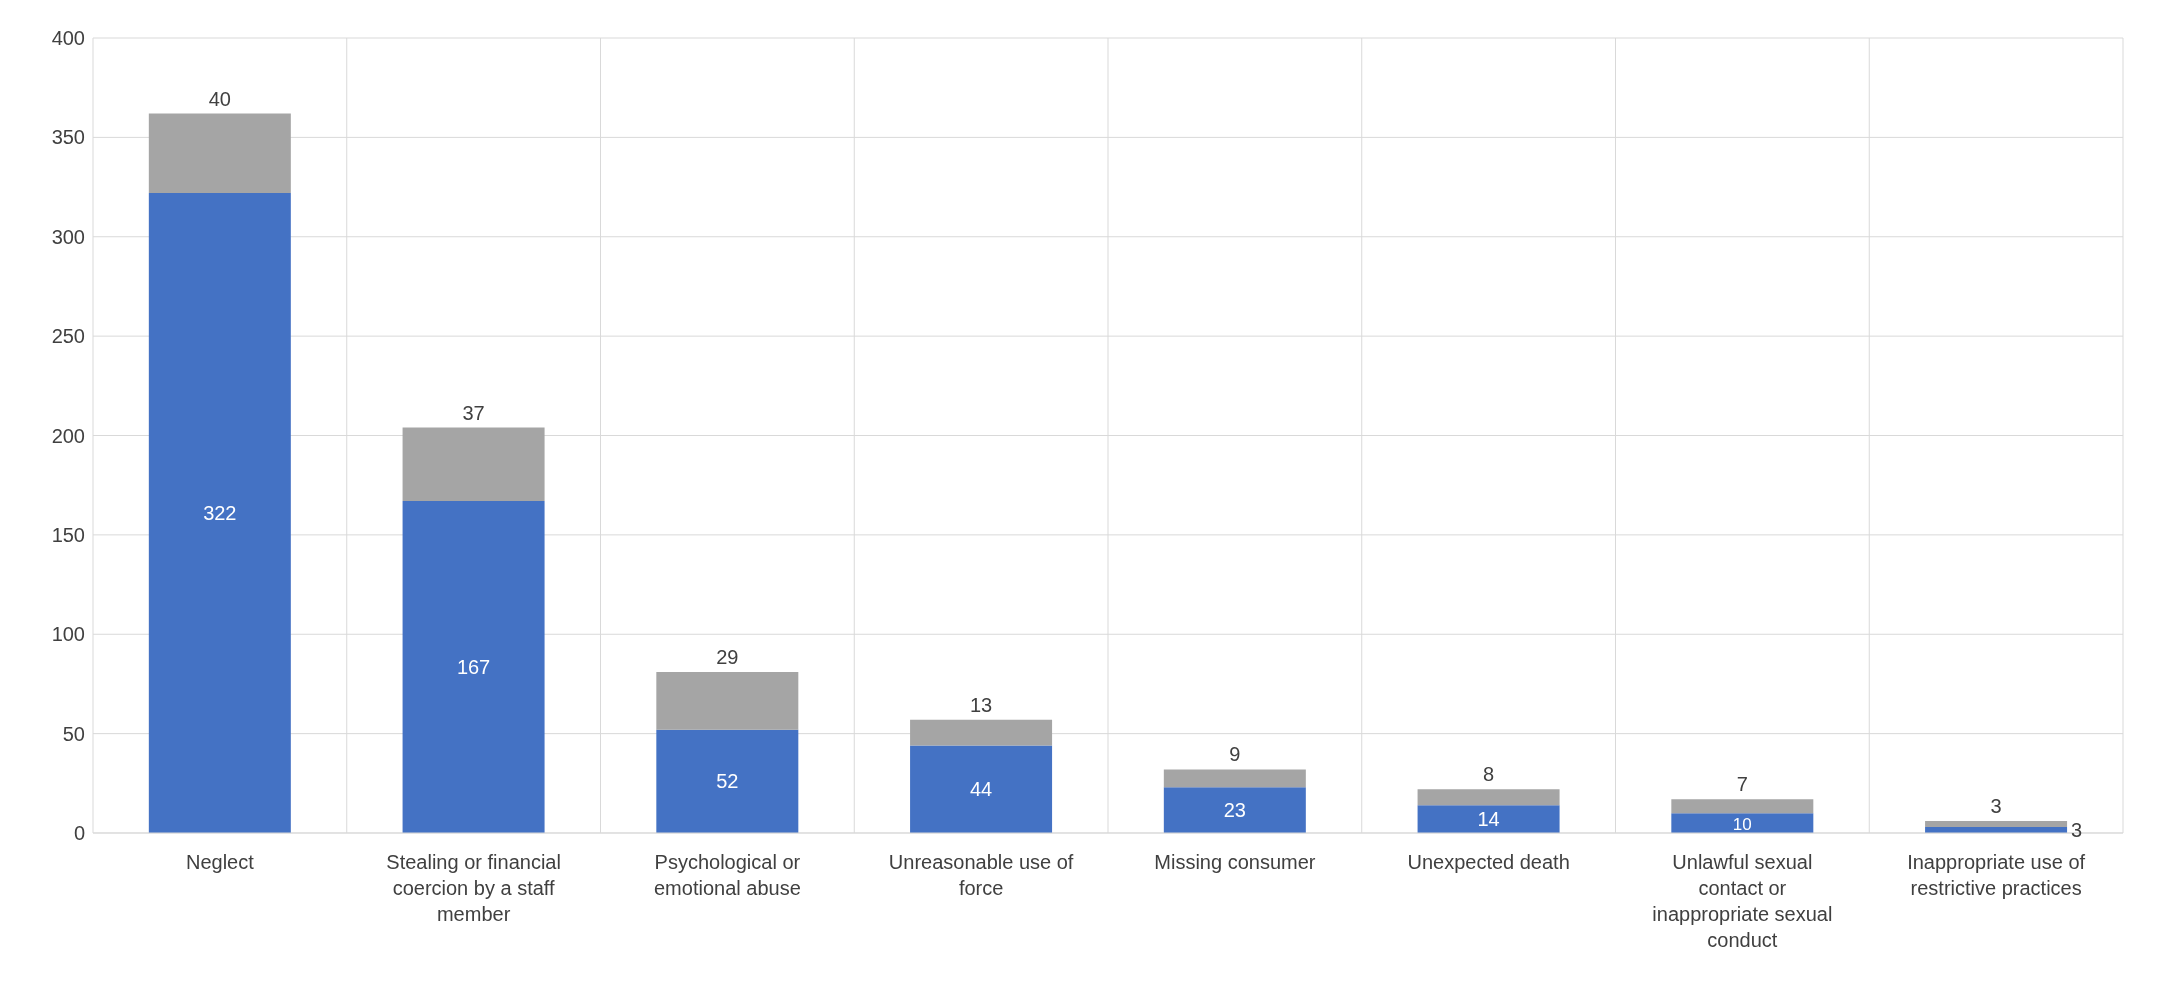 The image size is (2160, 1006). Describe the element at coordinates (68, 435) in the screenshot. I see `y-tick-label: 200` at that location.